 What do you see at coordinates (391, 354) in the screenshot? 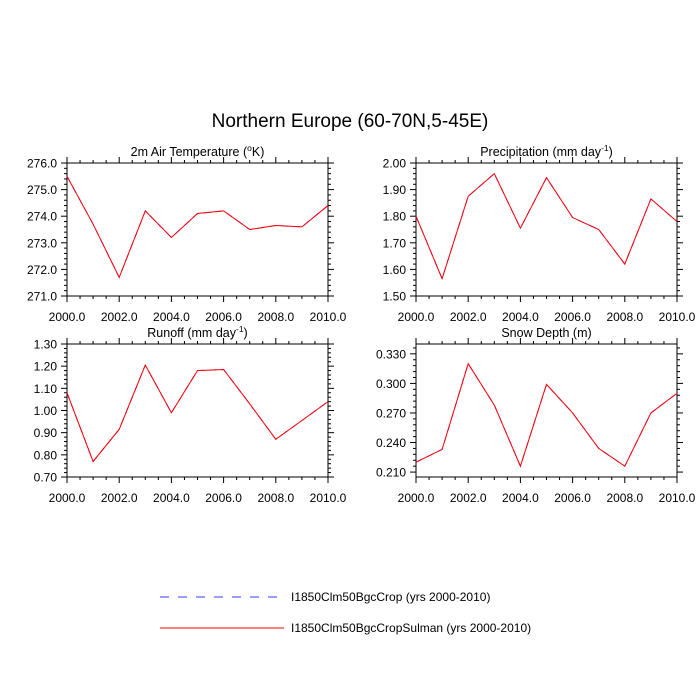
I see `y-tick-label: 0.330` at bounding box center [391, 354].